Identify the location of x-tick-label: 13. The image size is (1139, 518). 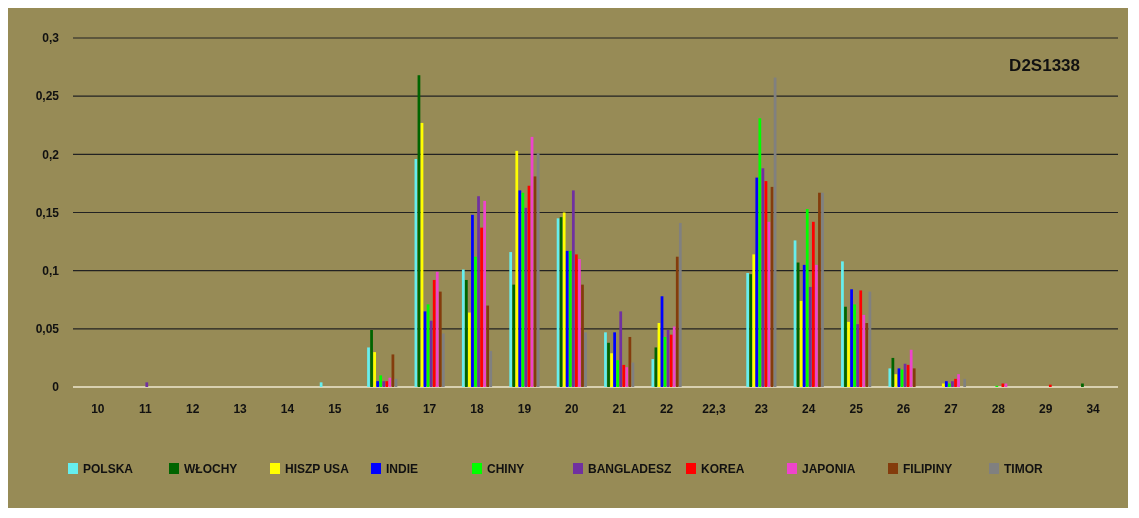
(240, 409).